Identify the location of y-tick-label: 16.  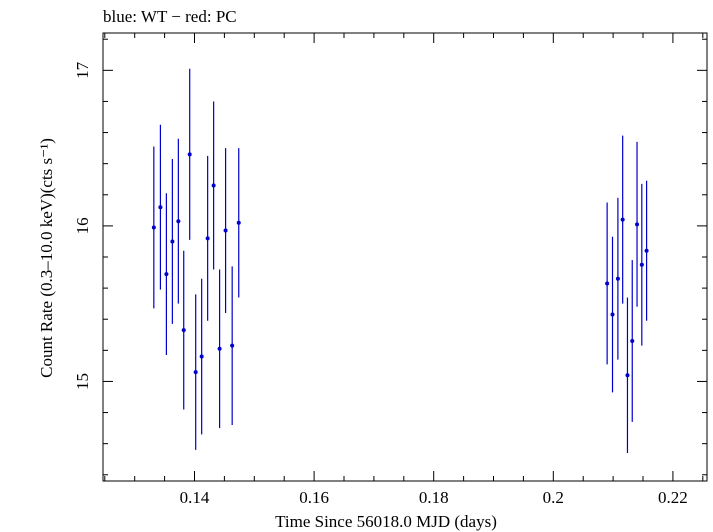
(82, 225).